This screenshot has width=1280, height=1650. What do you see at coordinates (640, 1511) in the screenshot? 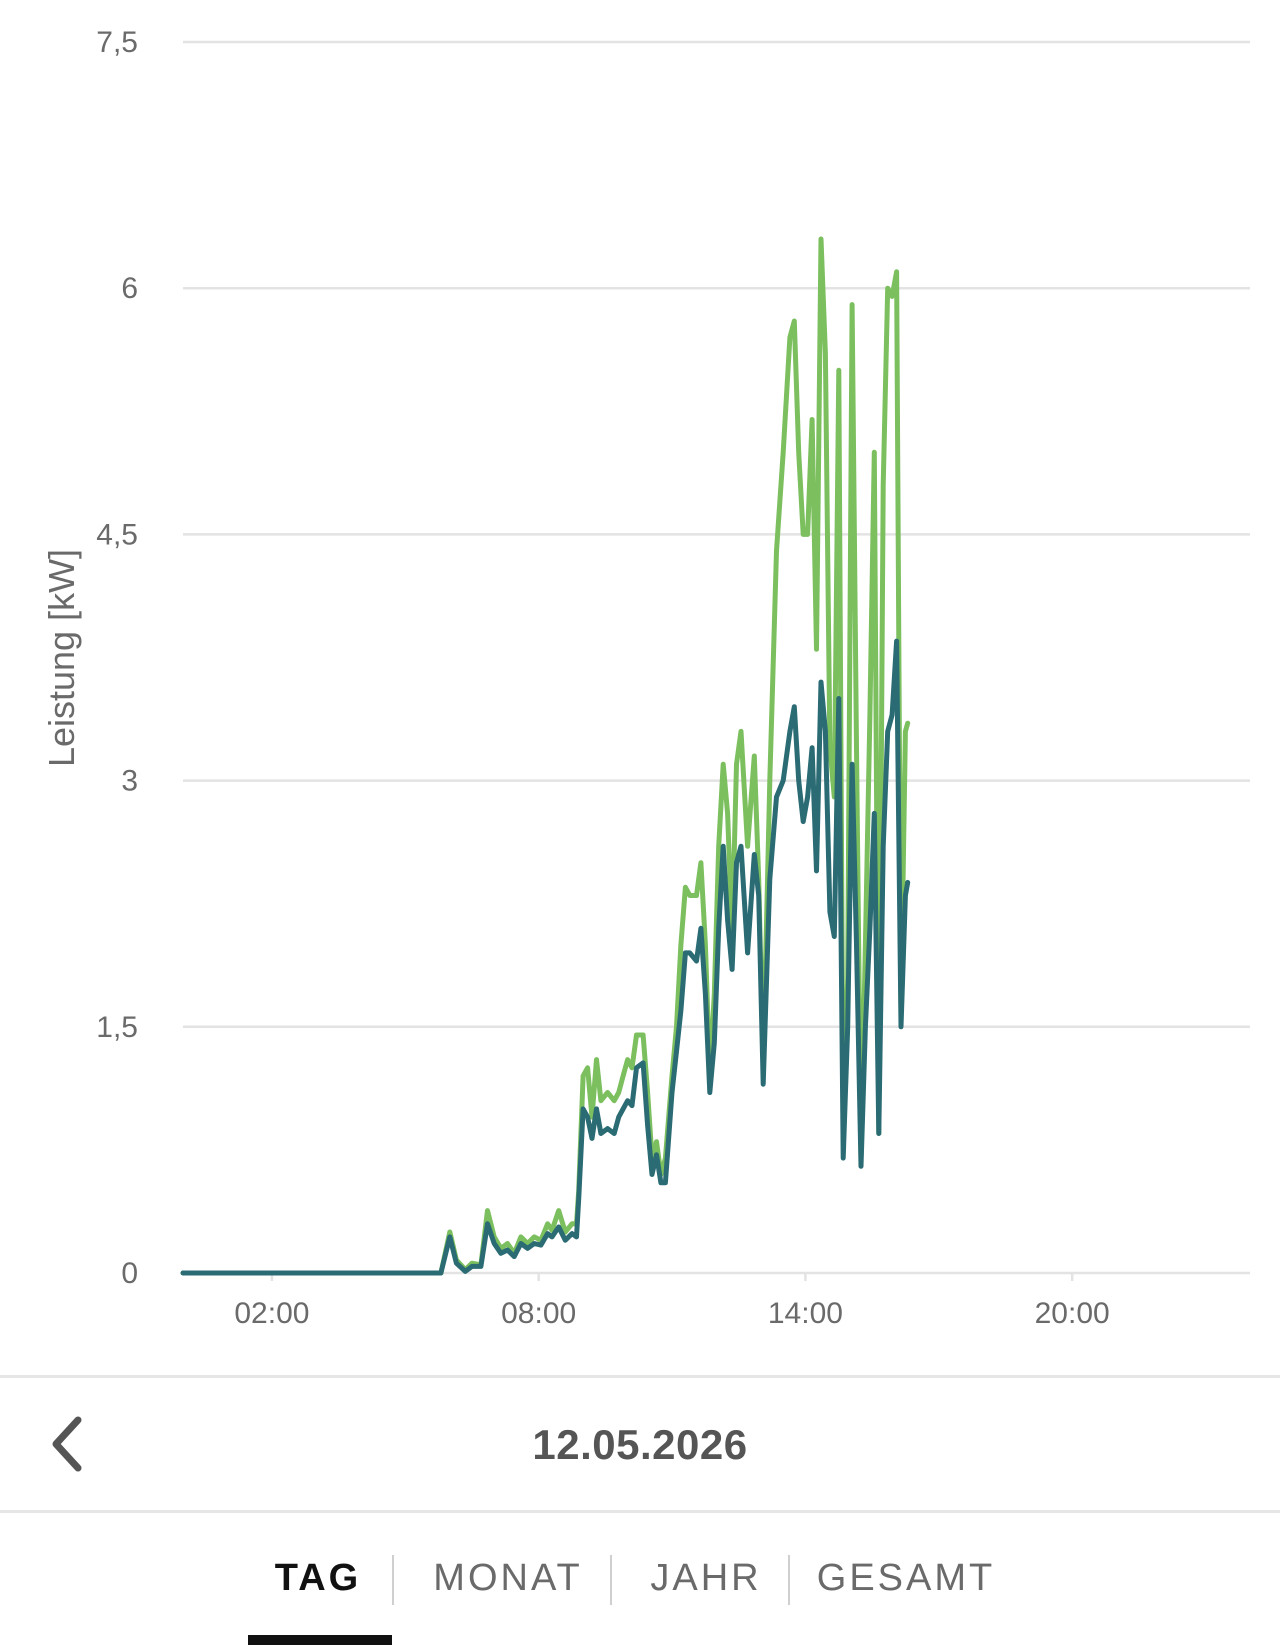
I see `date-divider` at bounding box center [640, 1511].